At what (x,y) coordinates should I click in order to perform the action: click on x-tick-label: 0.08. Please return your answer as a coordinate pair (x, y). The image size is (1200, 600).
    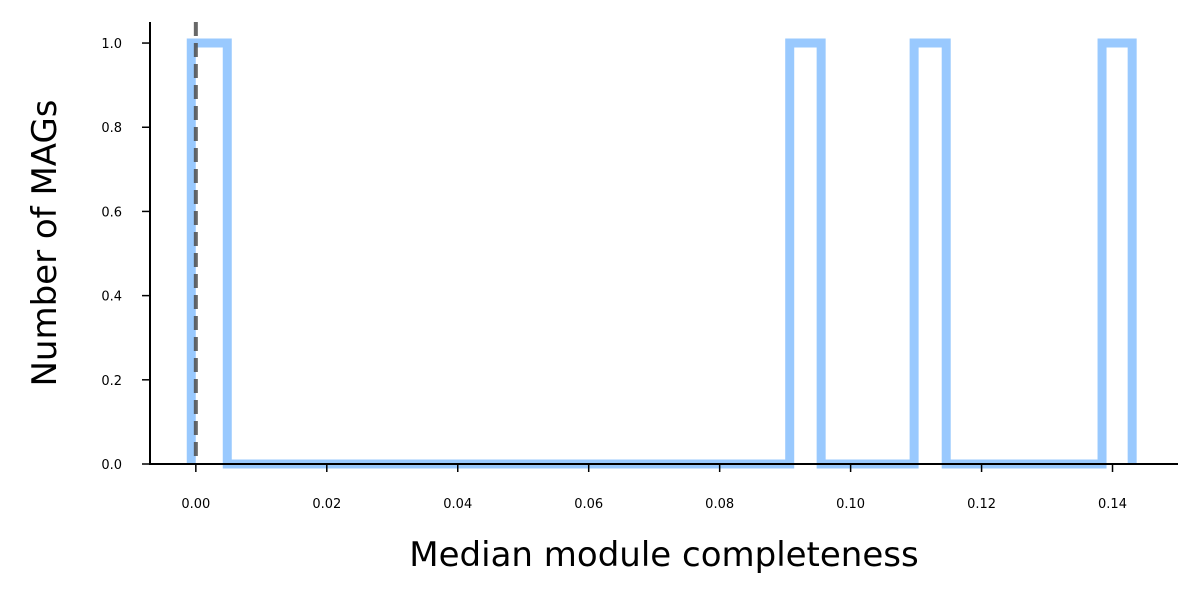
    Looking at the image, I should click on (719, 504).